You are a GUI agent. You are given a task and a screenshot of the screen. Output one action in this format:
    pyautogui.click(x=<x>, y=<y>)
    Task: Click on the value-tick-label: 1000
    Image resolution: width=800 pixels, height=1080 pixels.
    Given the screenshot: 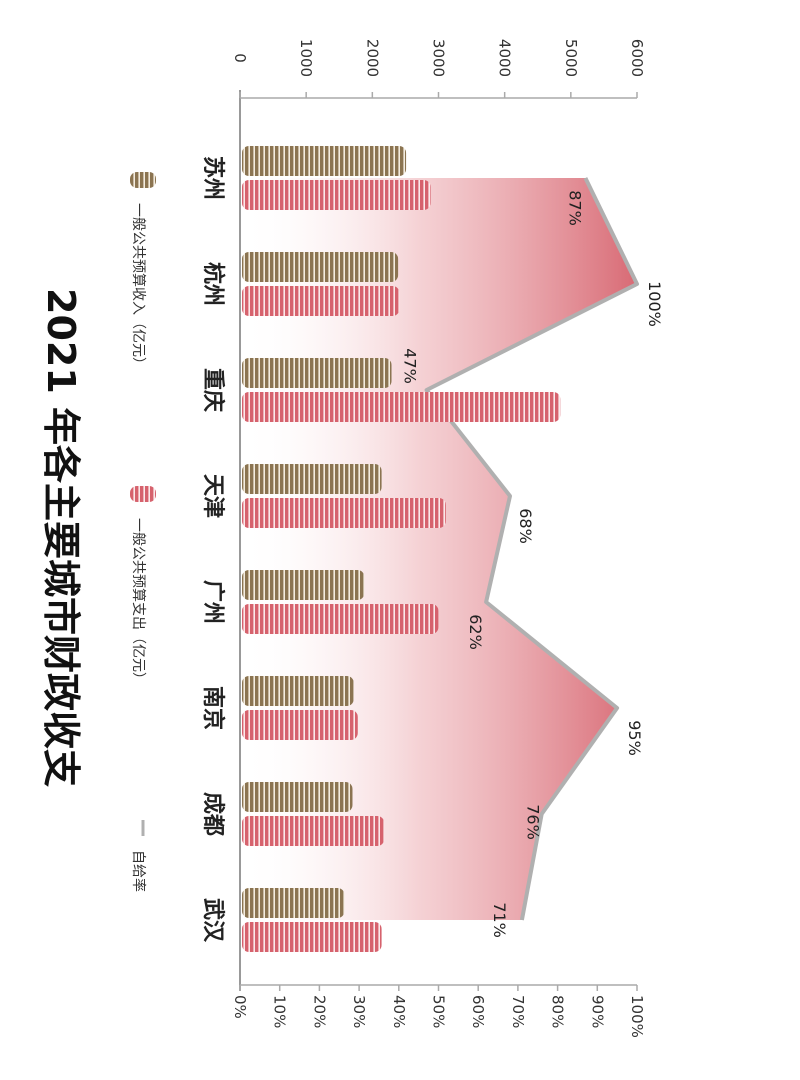 What is the action you would take?
    pyautogui.click(x=306, y=58)
    